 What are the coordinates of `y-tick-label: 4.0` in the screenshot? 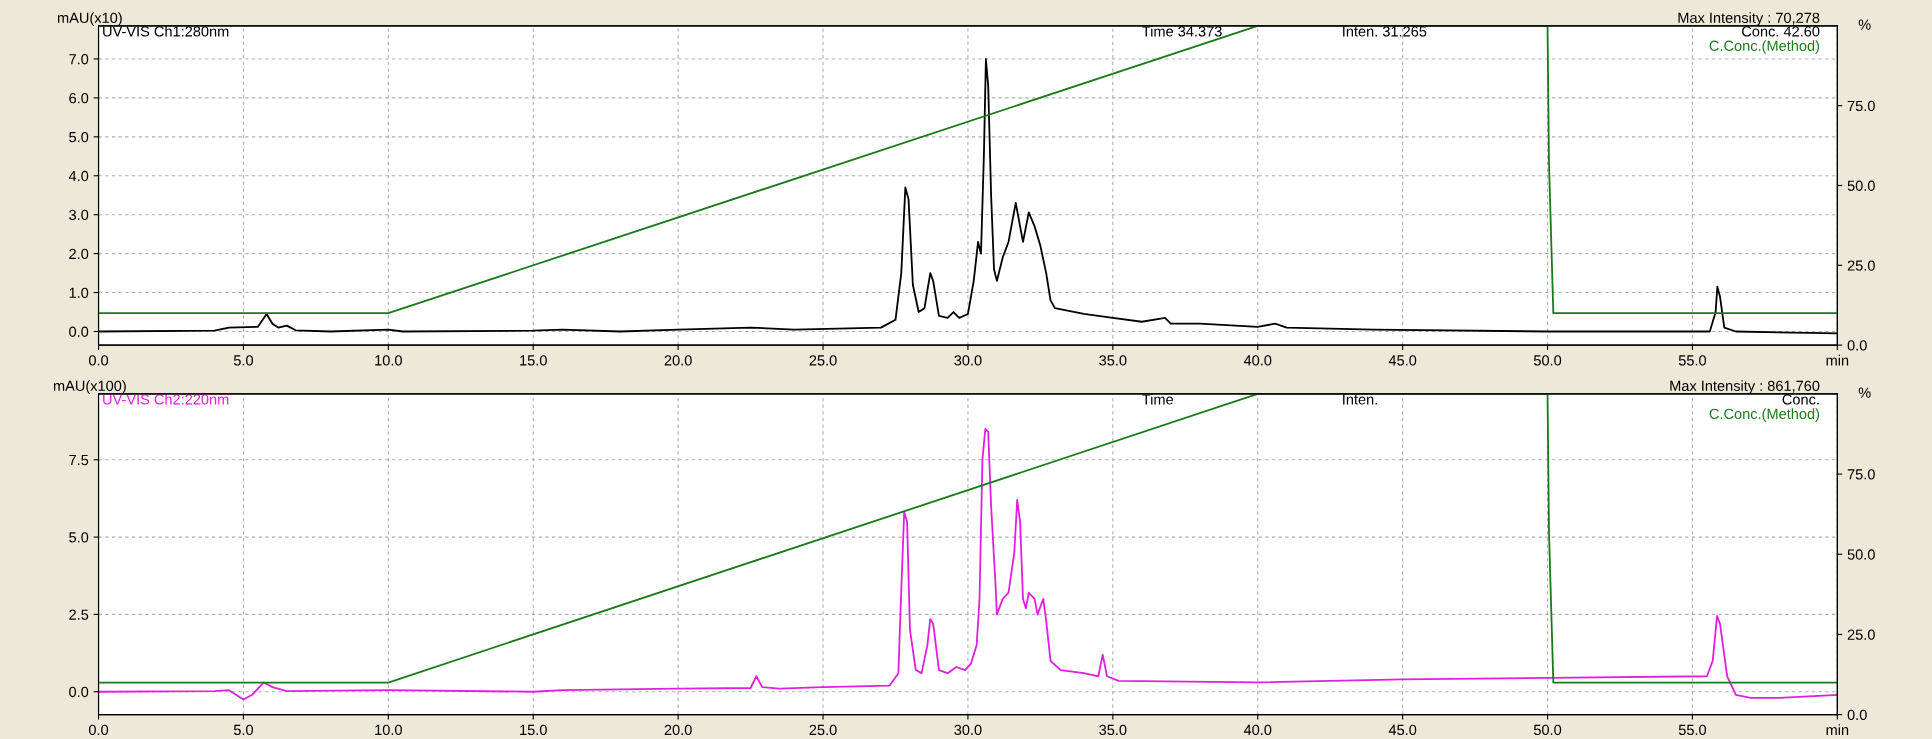 It's located at (78, 176).